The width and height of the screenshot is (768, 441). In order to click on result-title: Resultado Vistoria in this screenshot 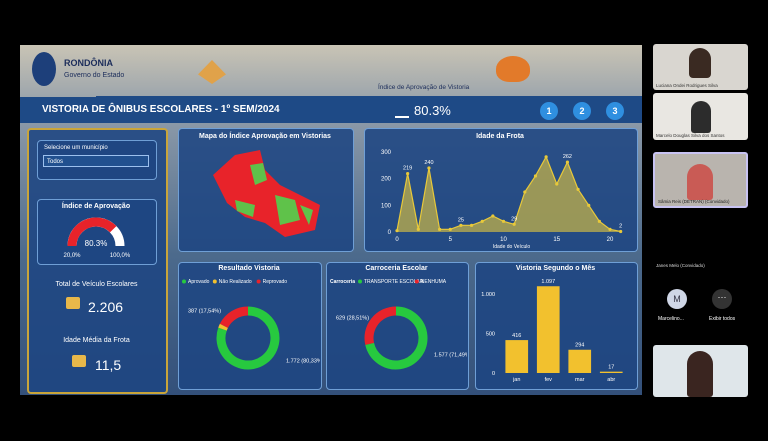, I will do `click(249, 268)`.